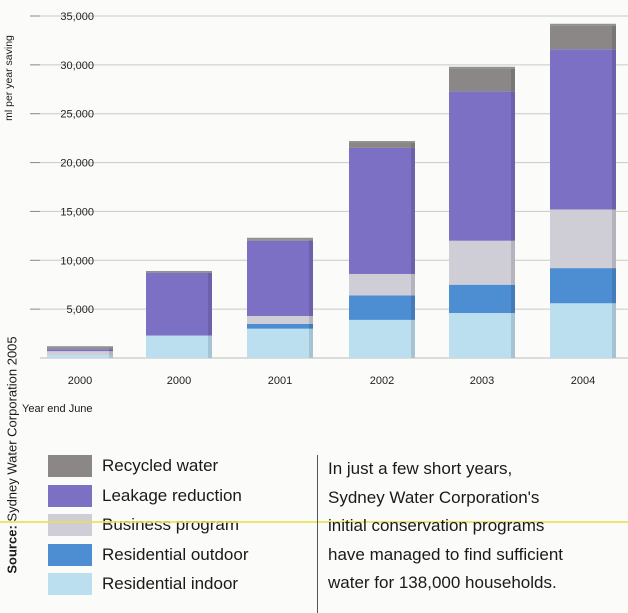  Describe the element at coordinates (482, 381) in the screenshot. I see `x-tick-label: 2003` at that location.